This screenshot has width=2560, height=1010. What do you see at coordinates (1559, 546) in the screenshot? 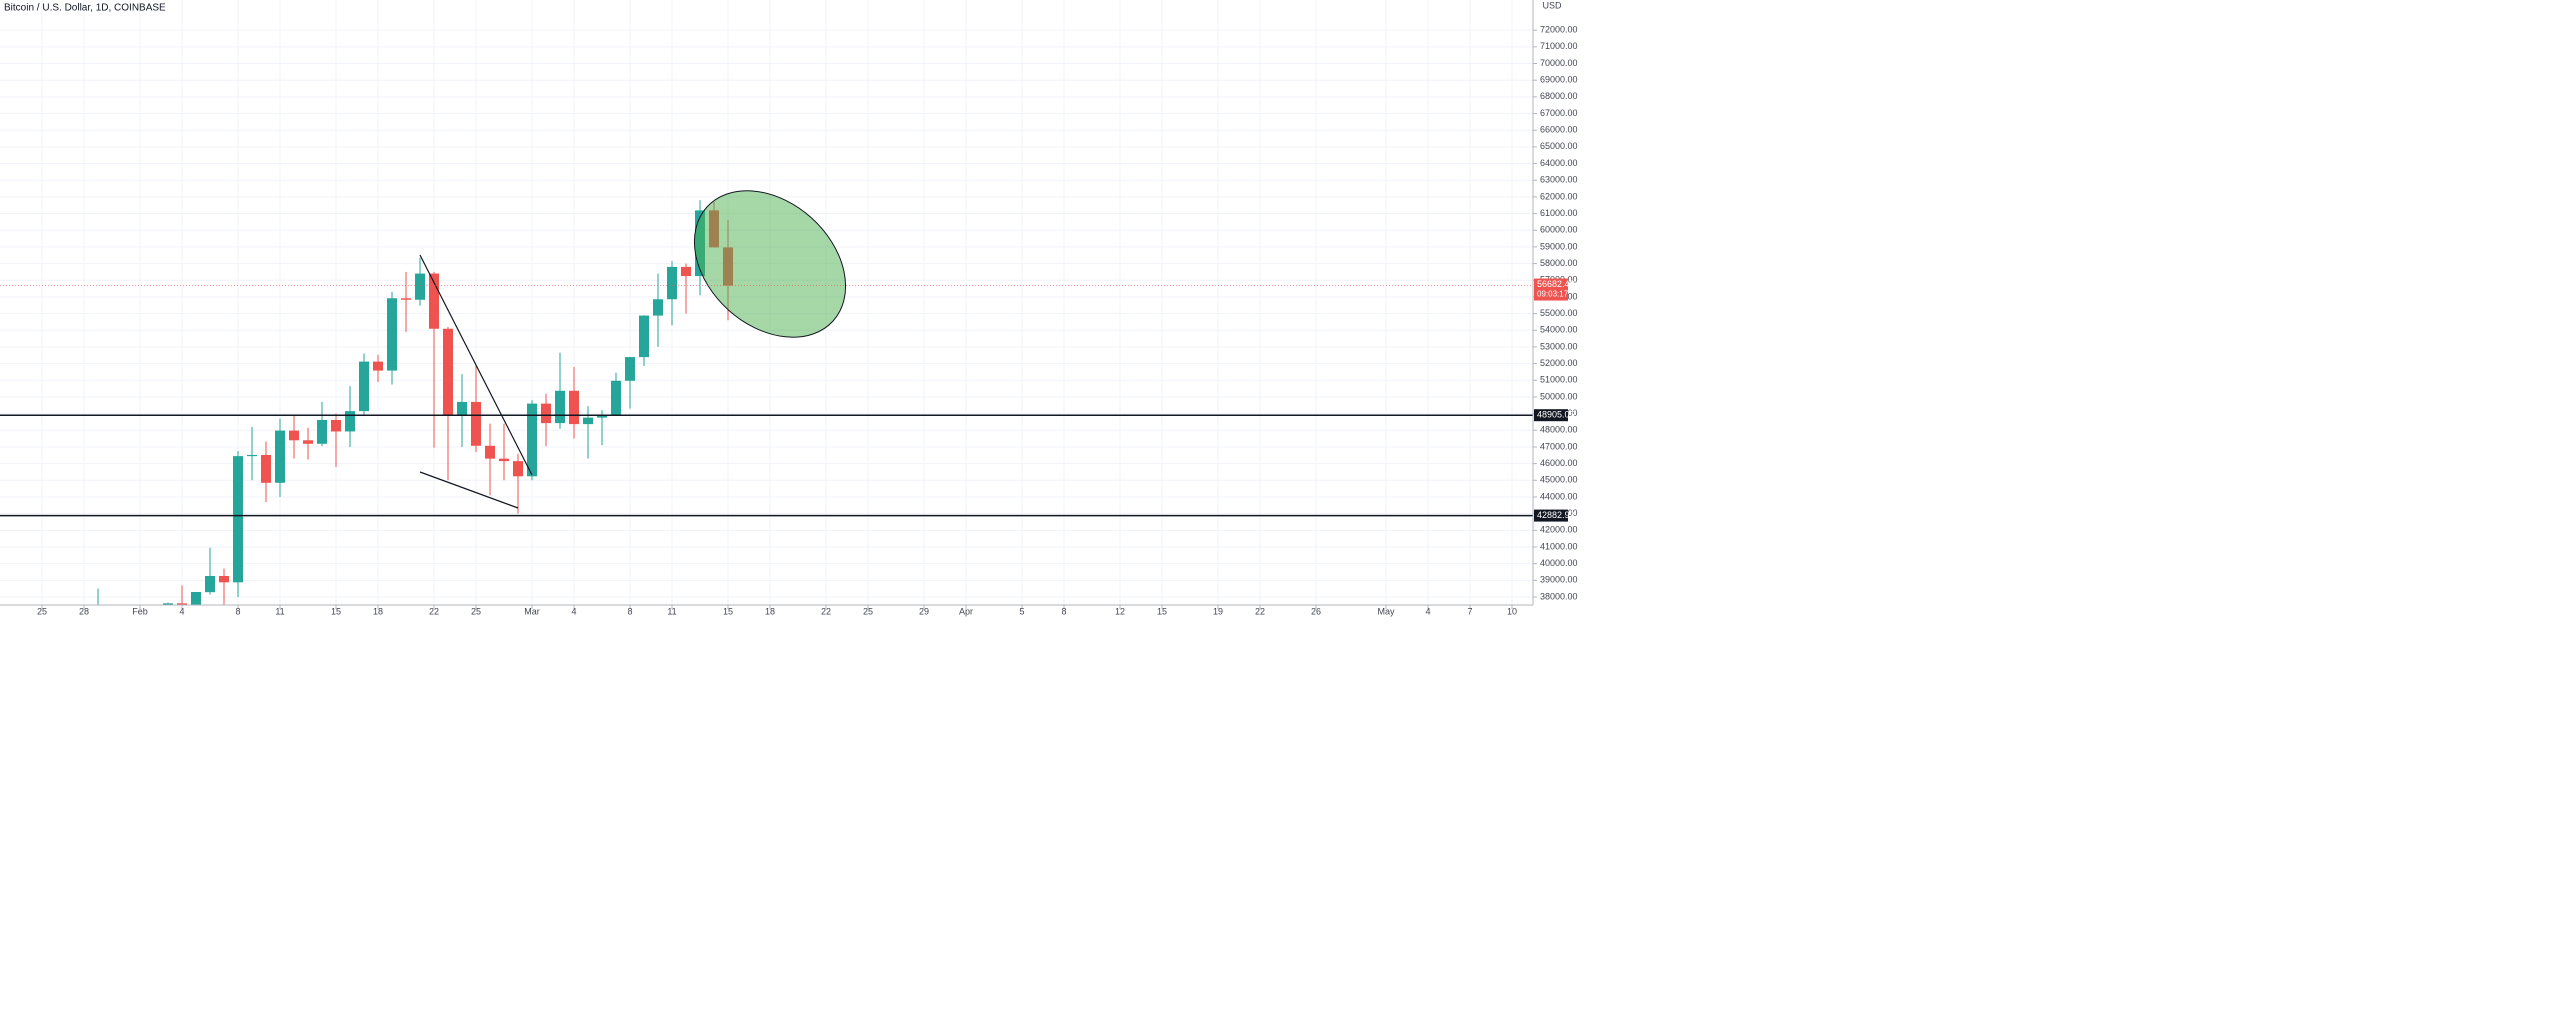
I see `y-tick-label: 41000.00` at bounding box center [1559, 546].